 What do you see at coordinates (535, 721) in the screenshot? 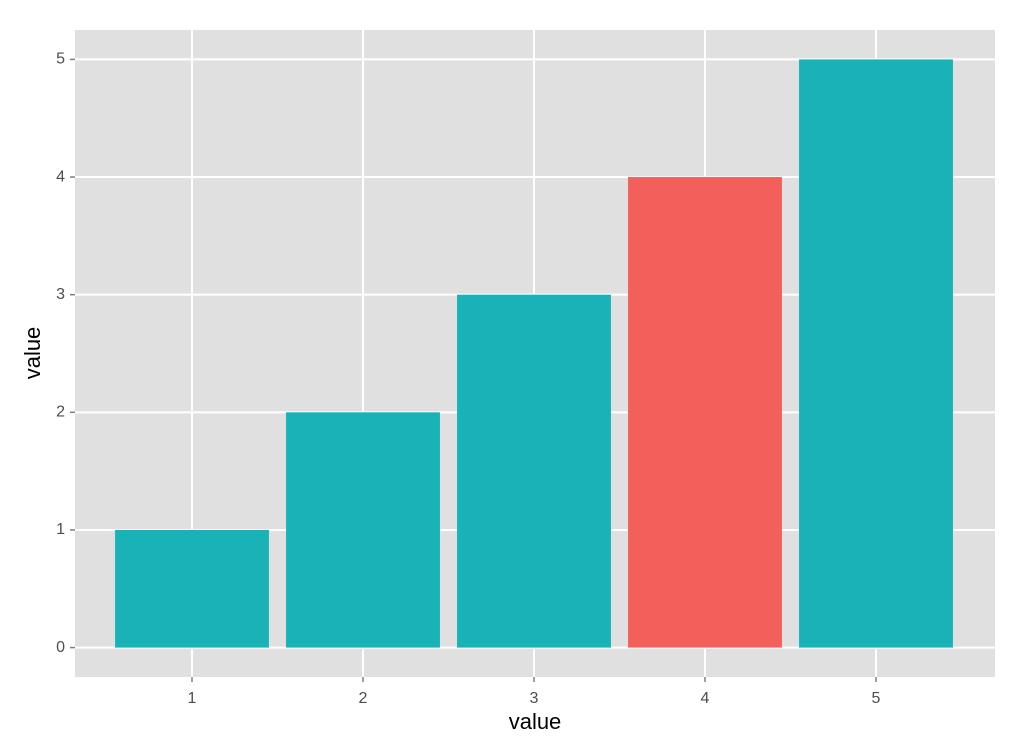
I see `x-axis-title: value` at bounding box center [535, 721].